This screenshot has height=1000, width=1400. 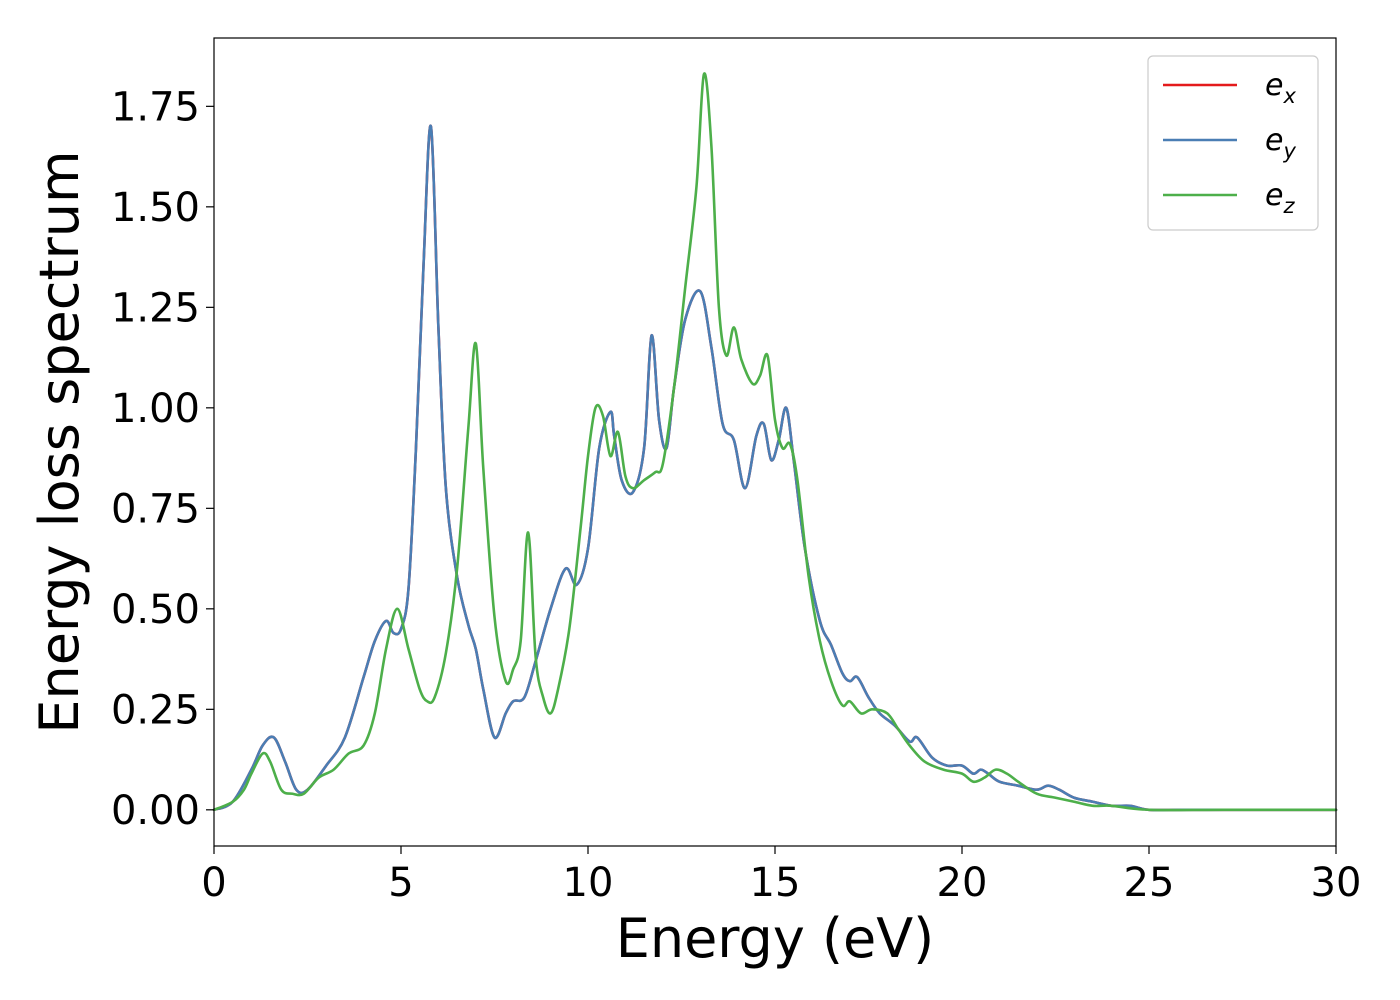 What do you see at coordinates (155, 409) in the screenshot?
I see `y-tick-label: 1.00` at bounding box center [155, 409].